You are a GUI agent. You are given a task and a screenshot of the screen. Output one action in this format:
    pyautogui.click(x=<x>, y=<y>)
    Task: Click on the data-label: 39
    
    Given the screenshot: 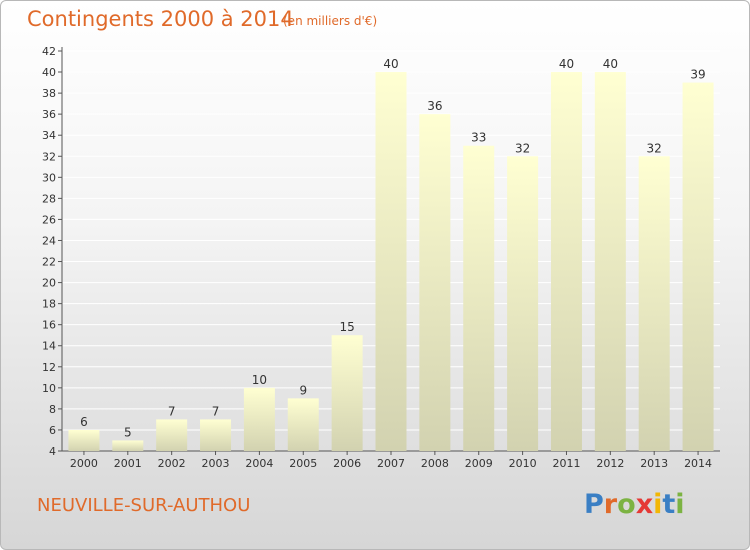 What is the action you would take?
    pyautogui.click(x=697, y=75)
    